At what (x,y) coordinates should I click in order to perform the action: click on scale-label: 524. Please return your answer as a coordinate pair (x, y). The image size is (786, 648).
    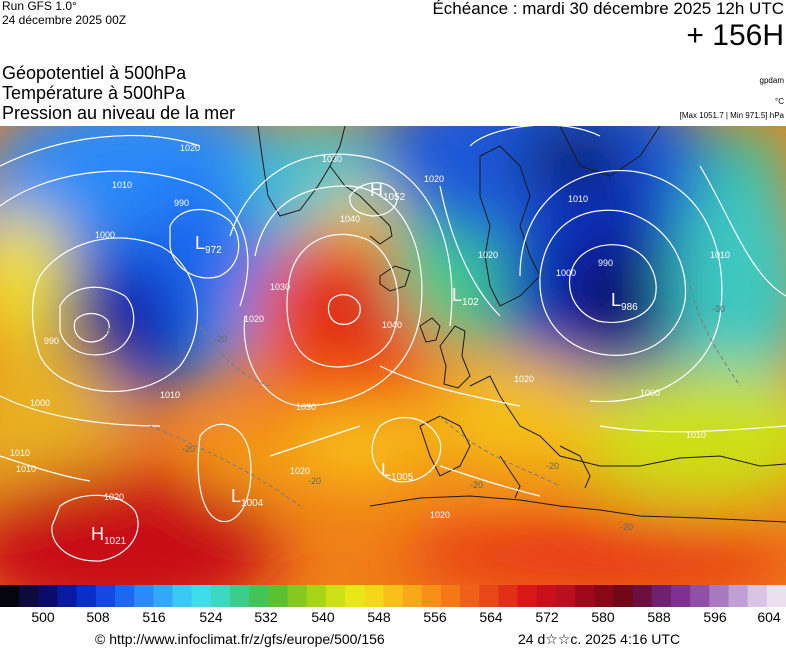
    Looking at the image, I should click on (211, 617).